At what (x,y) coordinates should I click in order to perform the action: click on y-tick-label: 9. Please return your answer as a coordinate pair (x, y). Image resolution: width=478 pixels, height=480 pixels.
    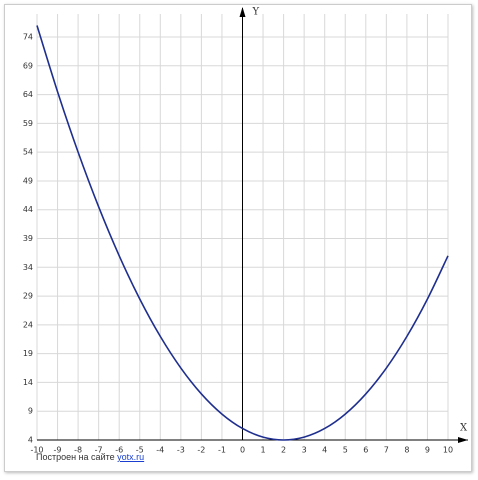
    Looking at the image, I should click on (30, 411).